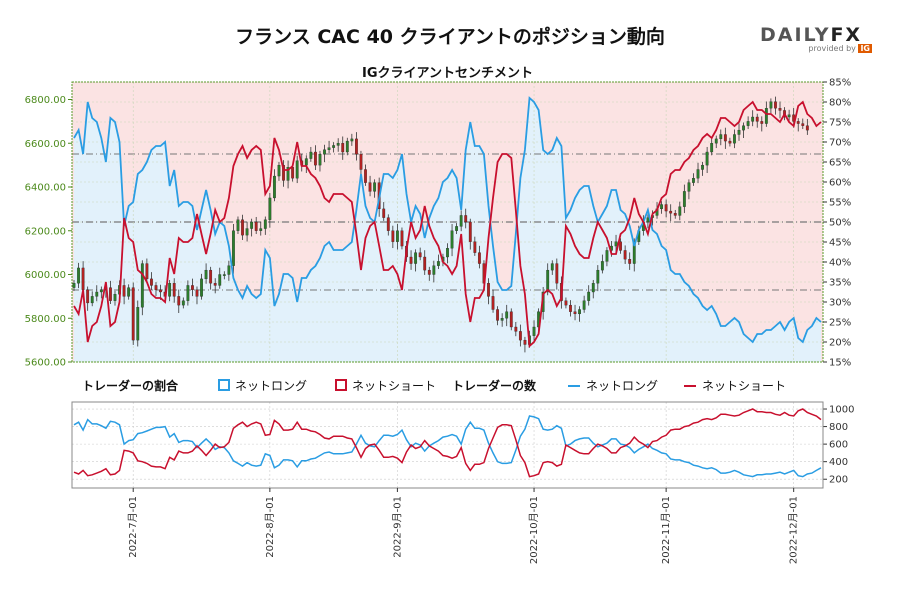 This screenshot has width=900, height=600. Describe the element at coordinates (394, 386) in the screenshot. I see `legend-short-text: ネットショート` at that location.